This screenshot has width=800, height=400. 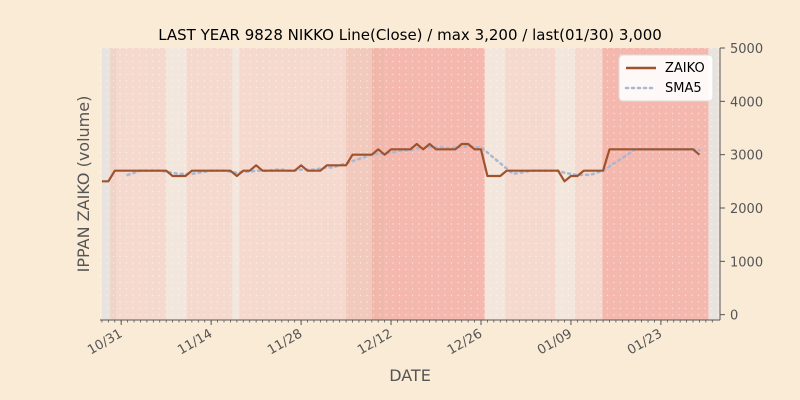 What do you see at coordinates (465, 342) in the screenshot?
I see `x-tick-label: 12/26` at bounding box center [465, 342].